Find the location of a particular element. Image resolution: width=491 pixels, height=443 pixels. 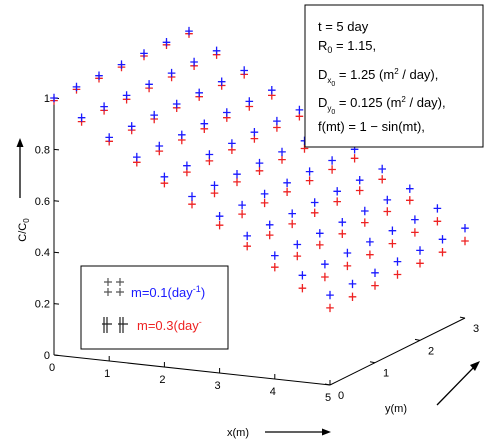

y-arrow-head is located at coordinates (475, 366).